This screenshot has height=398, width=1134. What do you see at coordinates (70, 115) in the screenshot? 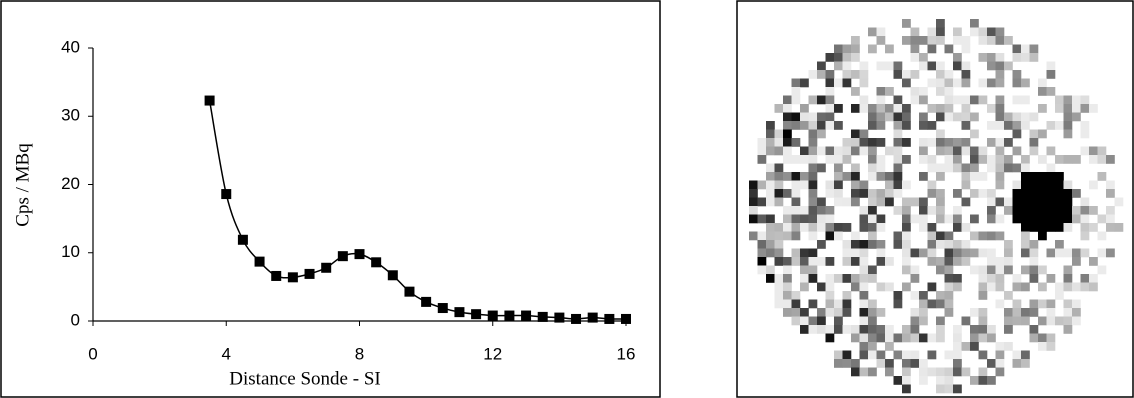
I see `y-tick-label: 30` at bounding box center [70, 115].